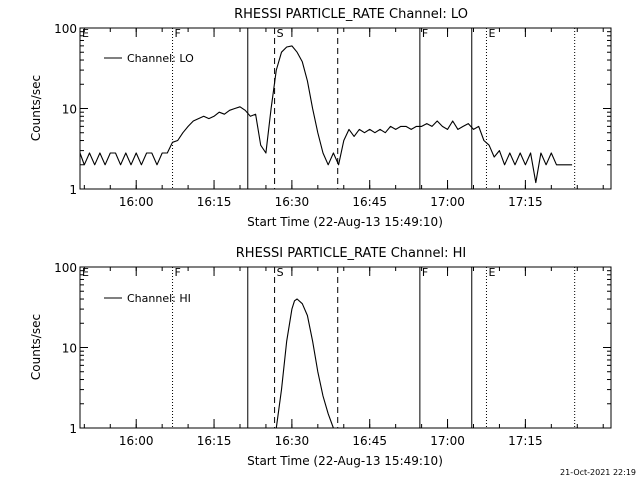 The height and width of the screenshot is (480, 640). I want to click on legend-lo: Channel: LO, so click(149, 58).